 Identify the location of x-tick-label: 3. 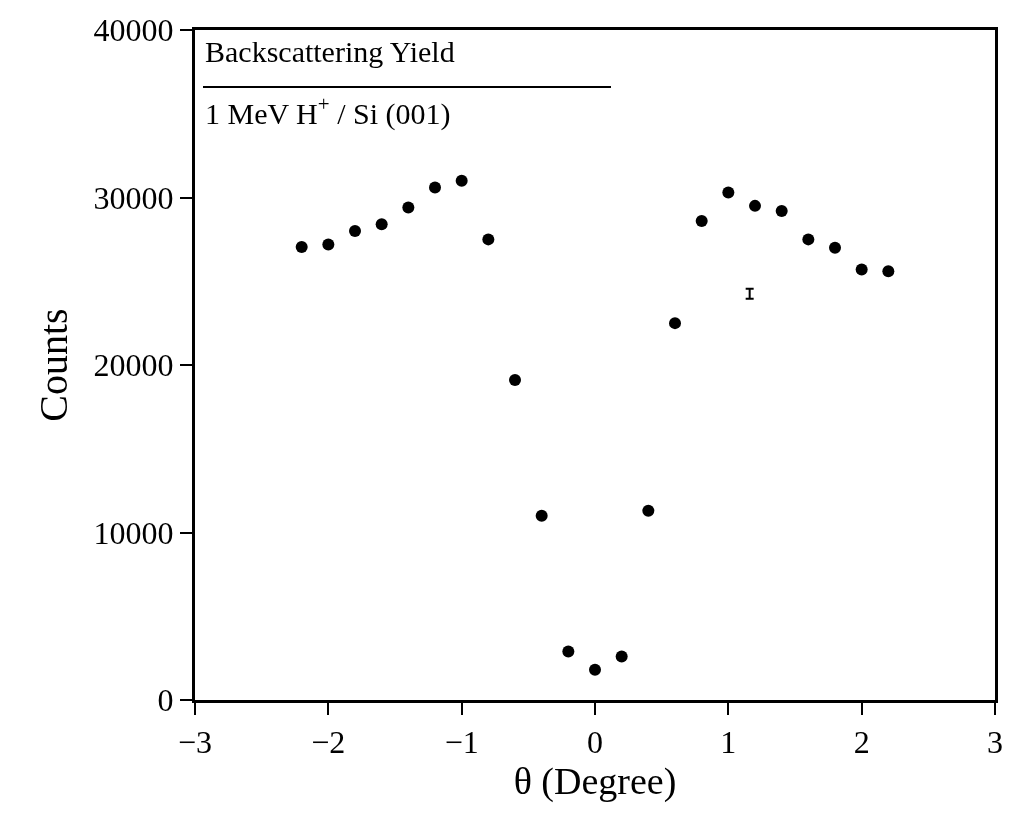
(995, 742).